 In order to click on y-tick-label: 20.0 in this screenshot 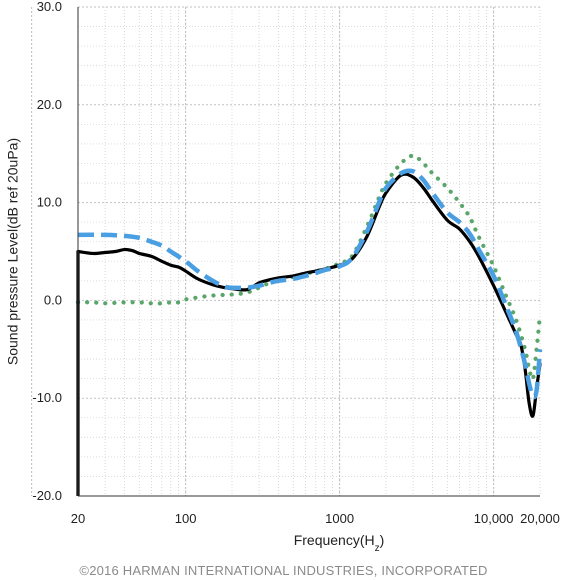, I will do `click(49, 104)`.